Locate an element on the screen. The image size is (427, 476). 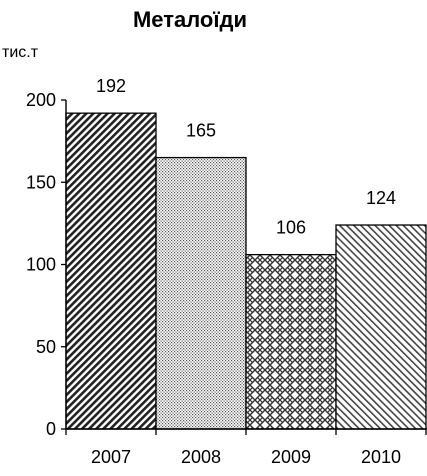
x-tick-label-2008: 2008 is located at coordinates (201, 457).